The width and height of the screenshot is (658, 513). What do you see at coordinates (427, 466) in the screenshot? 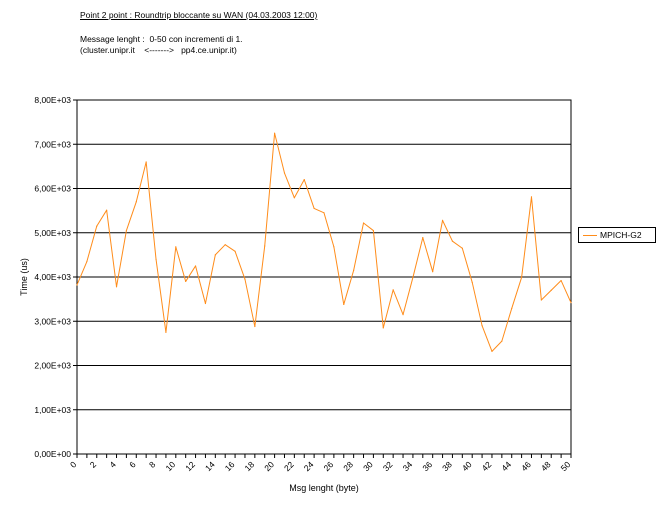
I see `x-tick-label: 36` at bounding box center [427, 466].